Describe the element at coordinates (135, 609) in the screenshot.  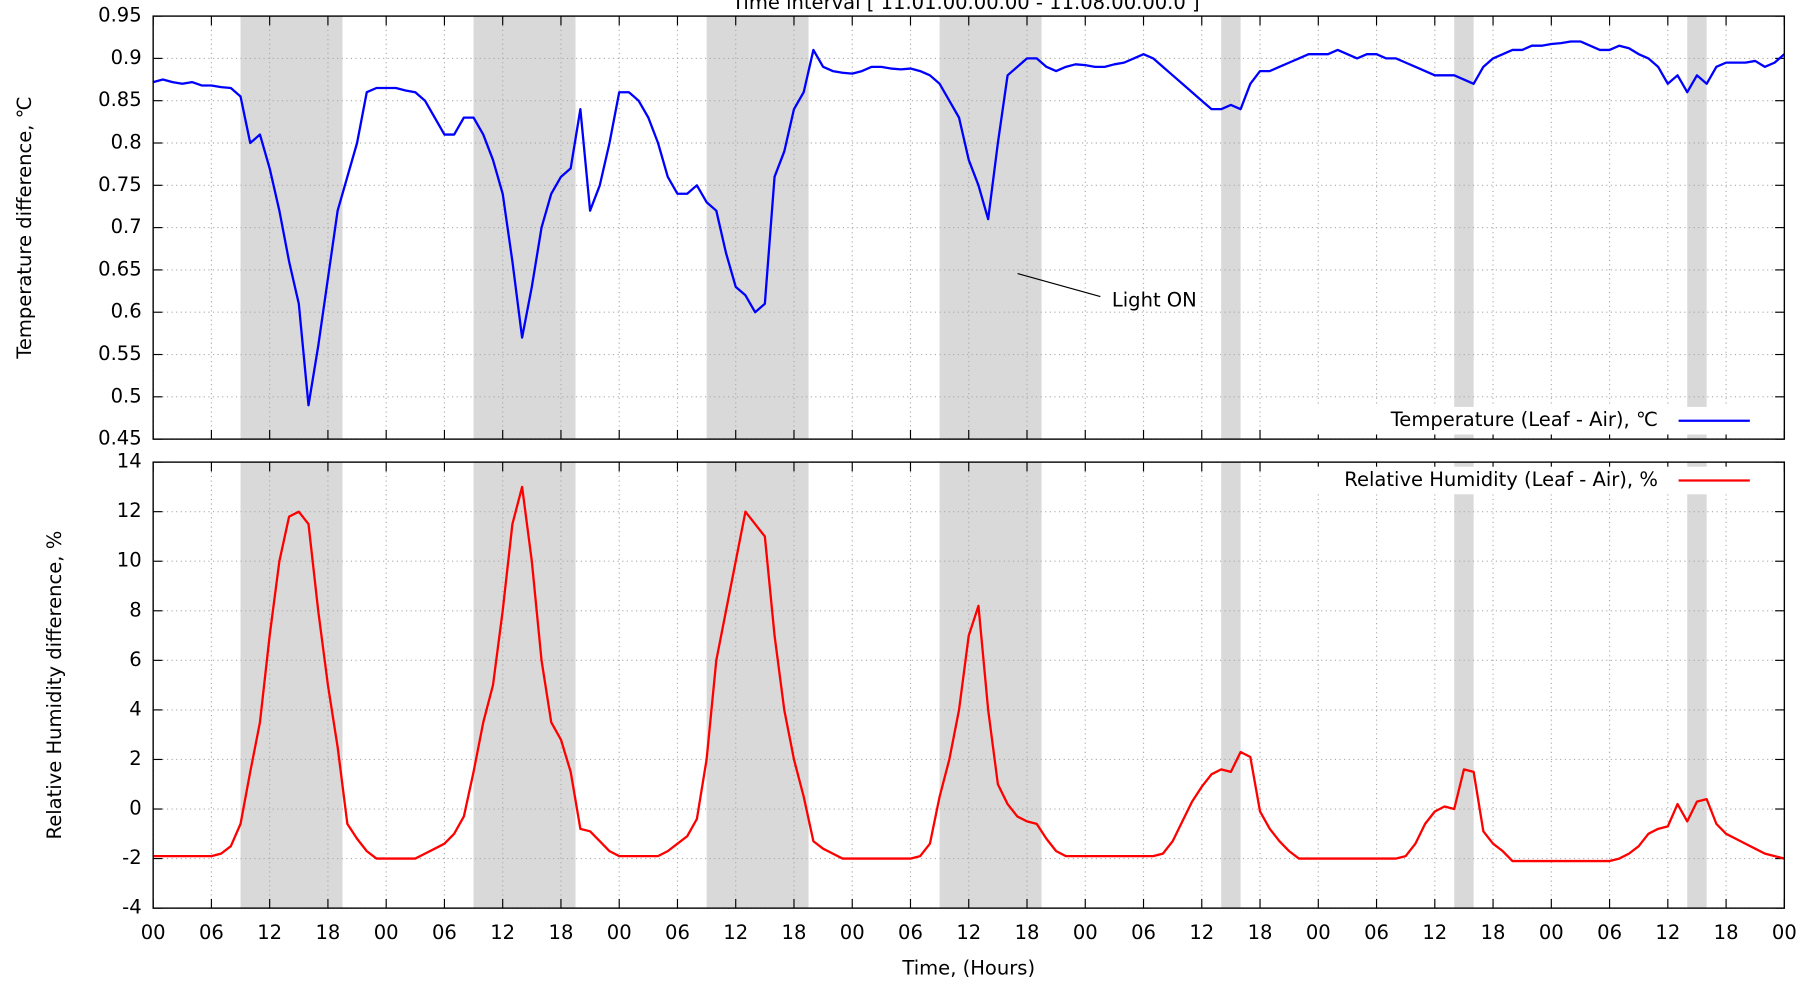
I see `y-tick-label: 8` at that location.